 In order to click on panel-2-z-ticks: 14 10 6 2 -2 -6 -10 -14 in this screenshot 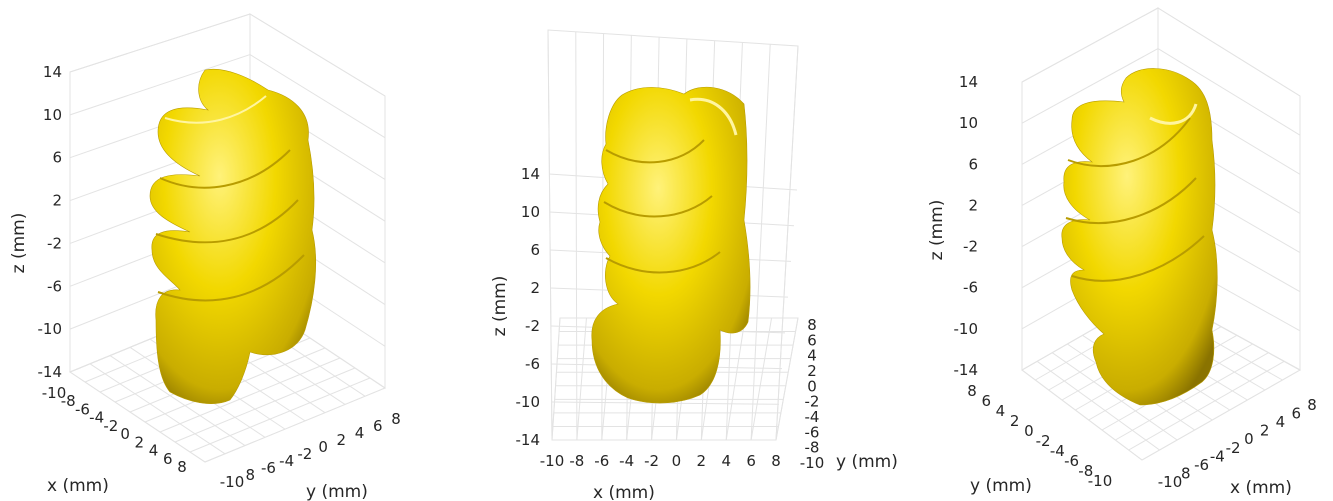, I will do `click(528, 307)`.